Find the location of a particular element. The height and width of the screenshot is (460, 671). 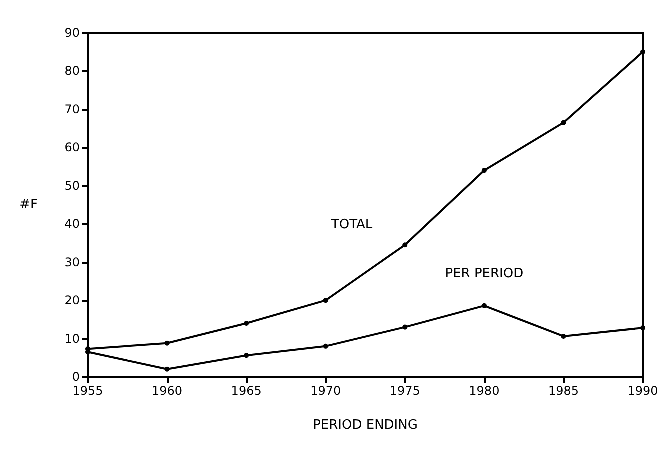

x-tick-label: 1955 is located at coordinates (88, 391).